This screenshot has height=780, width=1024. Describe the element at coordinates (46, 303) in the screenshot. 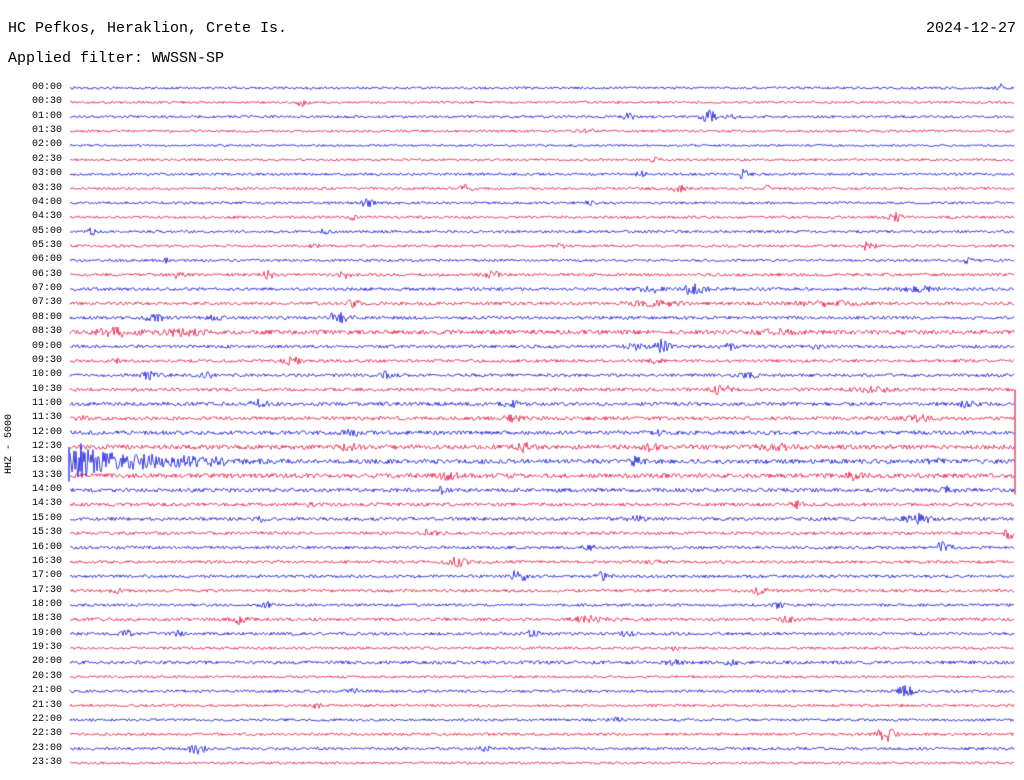

I see `time-label-07:30: 07:30` at that location.